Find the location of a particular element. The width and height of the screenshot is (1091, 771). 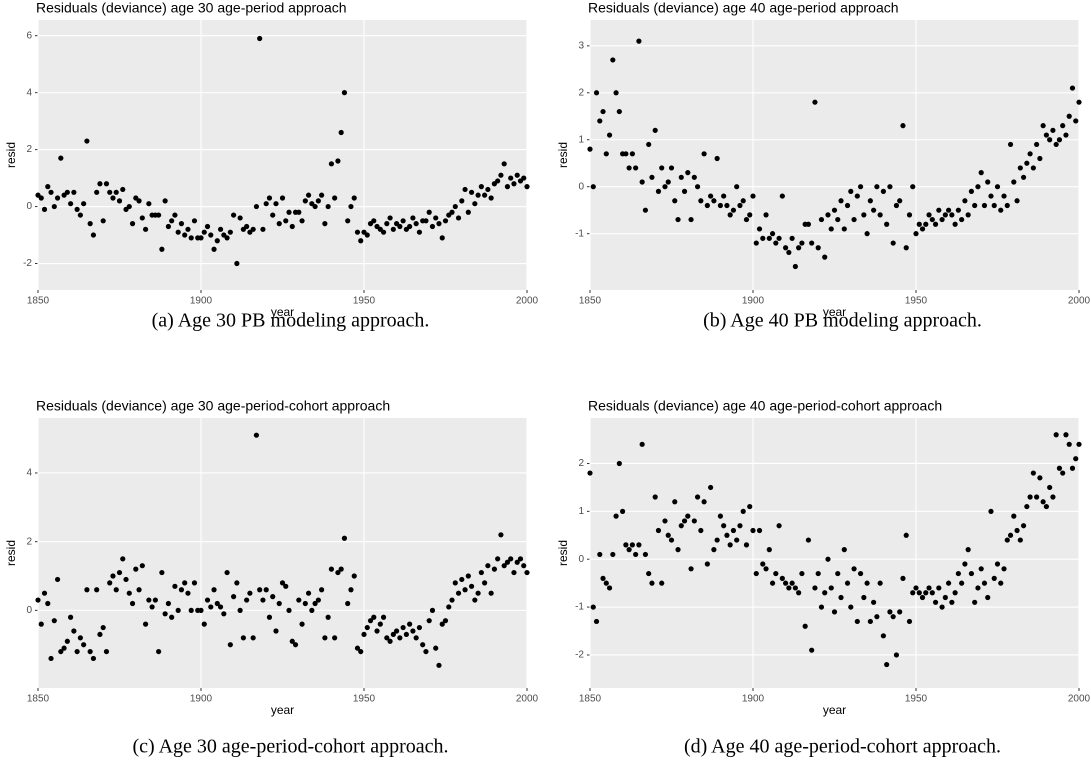

y-tick-label: 2 is located at coordinates (29, 149).